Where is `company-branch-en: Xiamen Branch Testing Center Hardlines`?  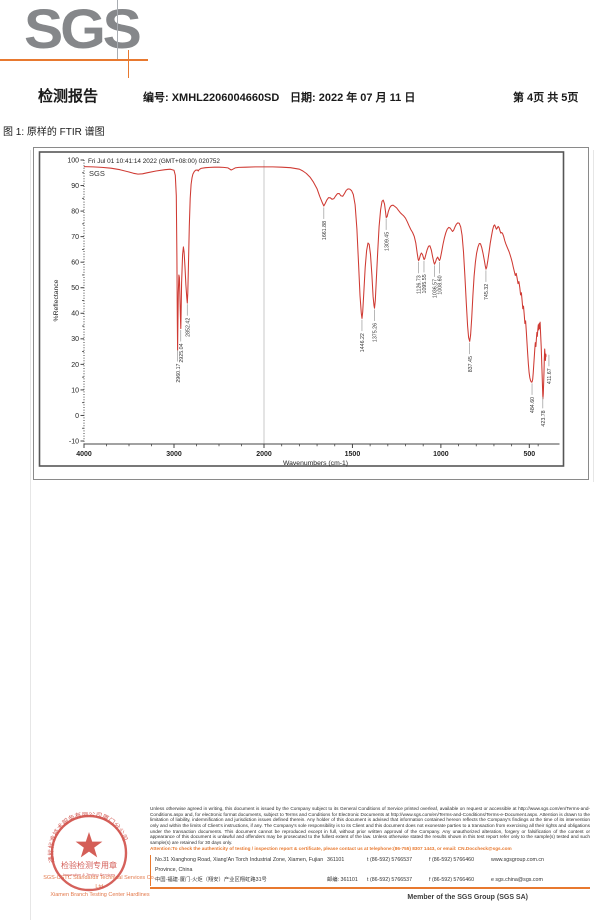
company-branch-en: Xiamen Branch Testing Center Hardlines is located at coordinates (100, 895).